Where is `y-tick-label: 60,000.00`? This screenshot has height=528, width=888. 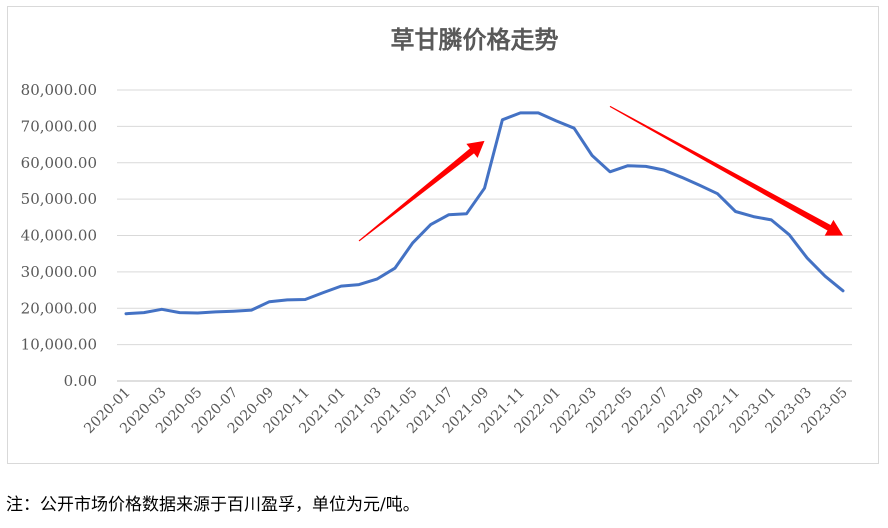 y-tick-label: 60,000.00 is located at coordinates (59, 163).